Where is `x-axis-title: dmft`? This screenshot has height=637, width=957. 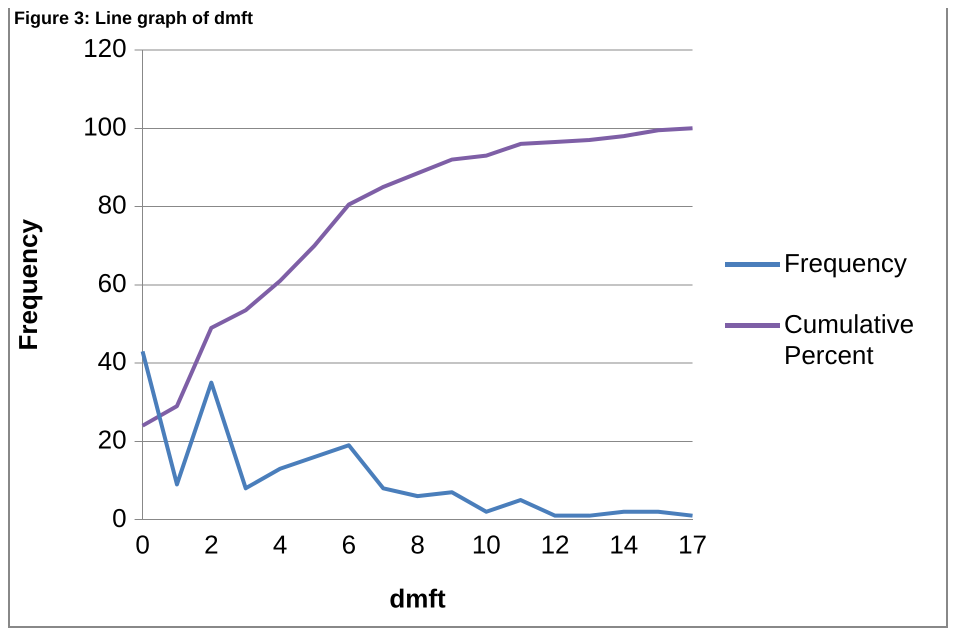 x-axis-title: dmft is located at coordinates (417, 599).